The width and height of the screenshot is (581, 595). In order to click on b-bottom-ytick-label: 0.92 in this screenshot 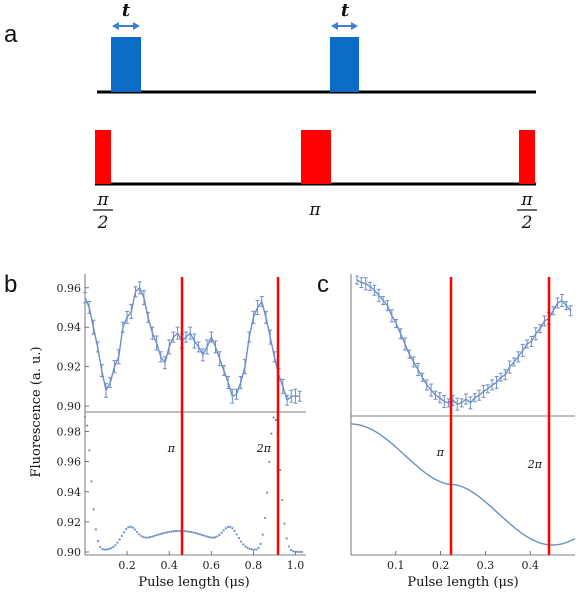, I will do `click(69, 522)`.